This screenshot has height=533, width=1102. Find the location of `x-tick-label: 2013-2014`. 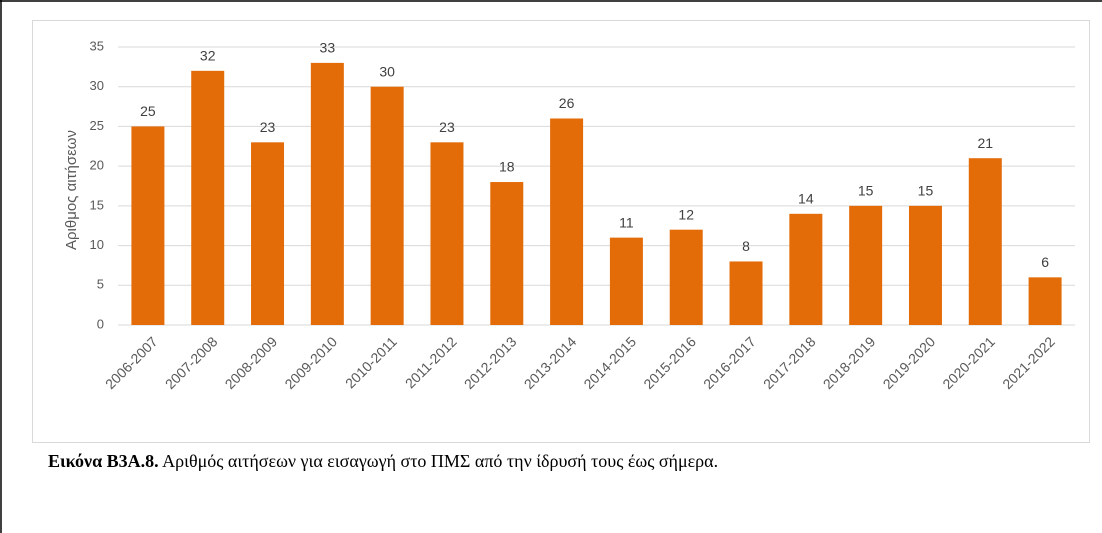

x-tick-label: 2013-2014 is located at coordinates (550, 362).